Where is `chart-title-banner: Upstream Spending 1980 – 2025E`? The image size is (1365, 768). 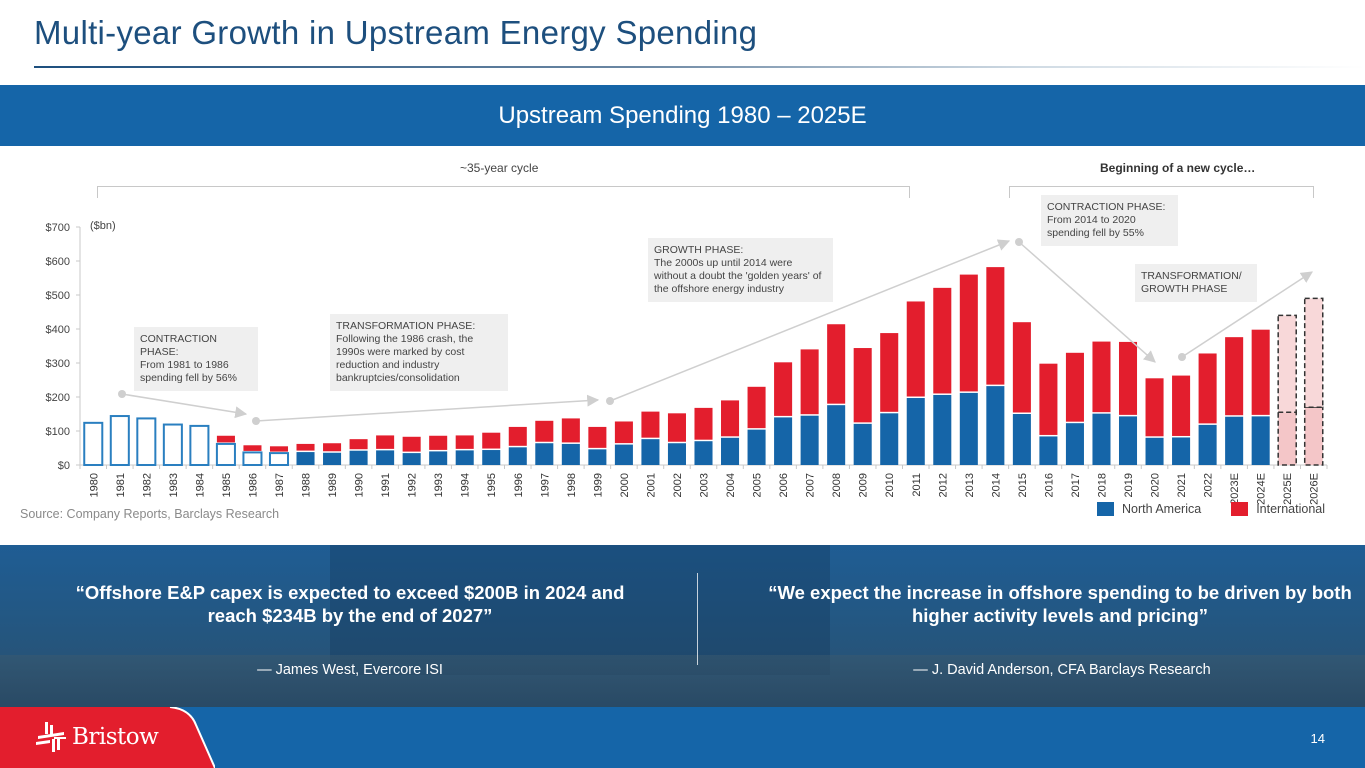
chart-title-banner: Upstream Spending 1980 – 2025E is located at coordinates (682, 115).